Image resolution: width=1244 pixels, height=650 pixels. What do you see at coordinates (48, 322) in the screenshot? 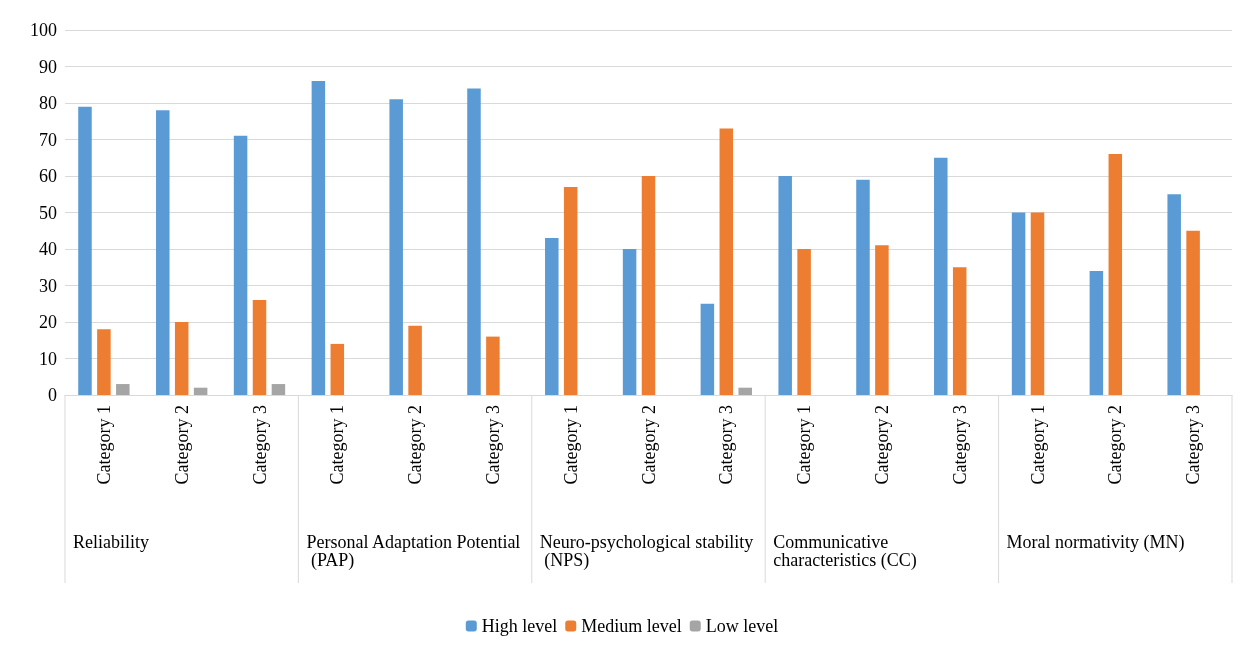
I see `y-tick-label: 20` at bounding box center [48, 322].